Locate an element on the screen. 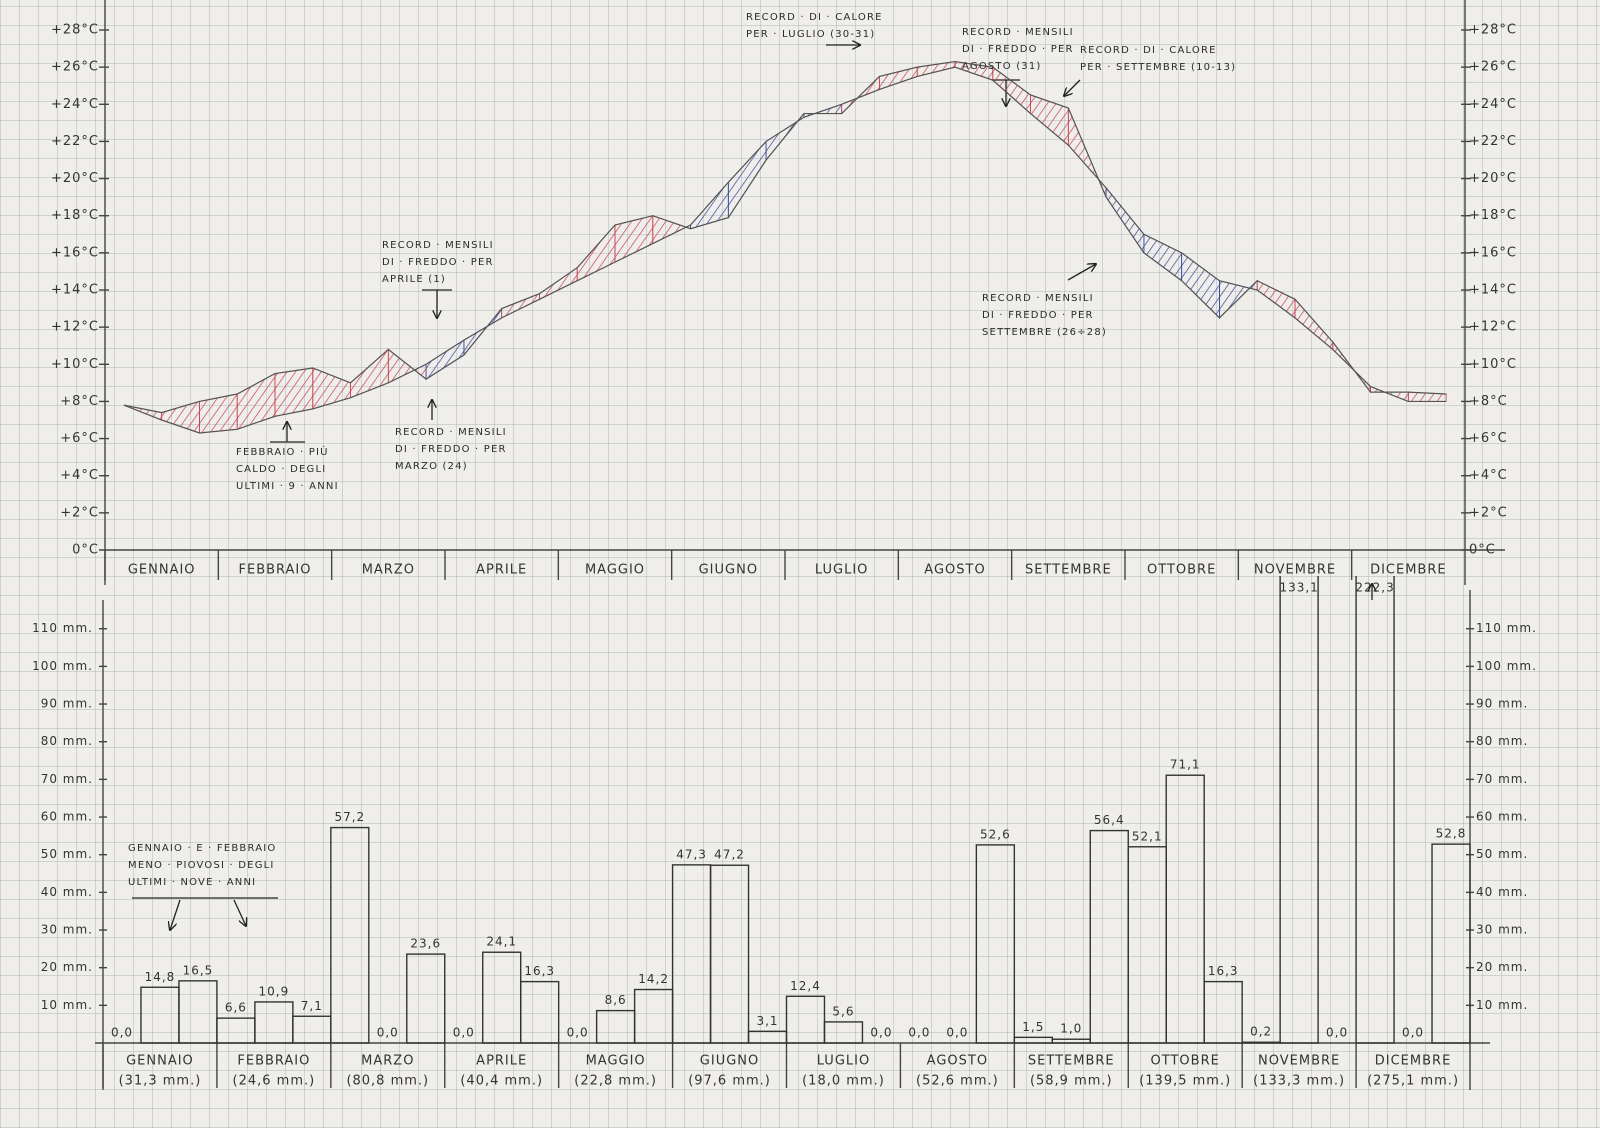 This screenshot has height=1128, width=1600. y-tick-label: +10°C is located at coordinates (75, 364).